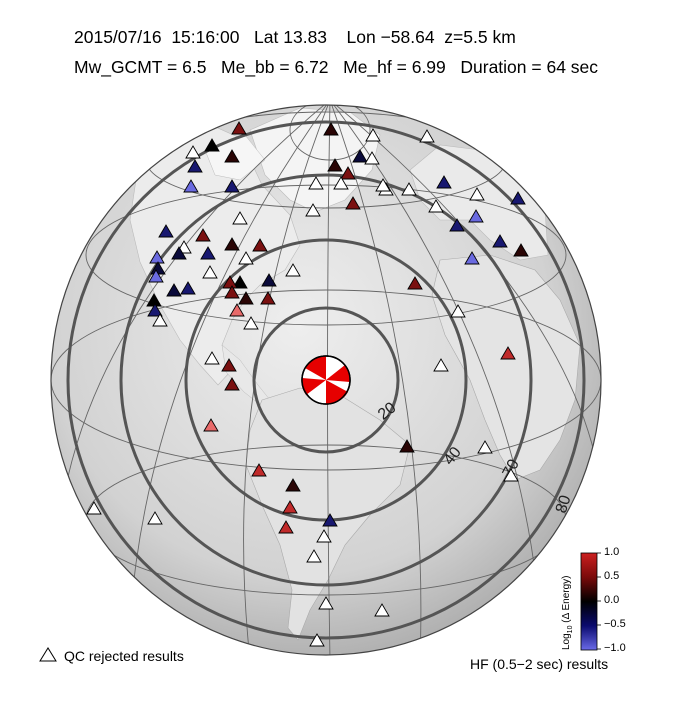  Describe the element at coordinates (567, 612) in the screenshot. I see `colorbar-title: Log10 (Δ Energy)` at that location.